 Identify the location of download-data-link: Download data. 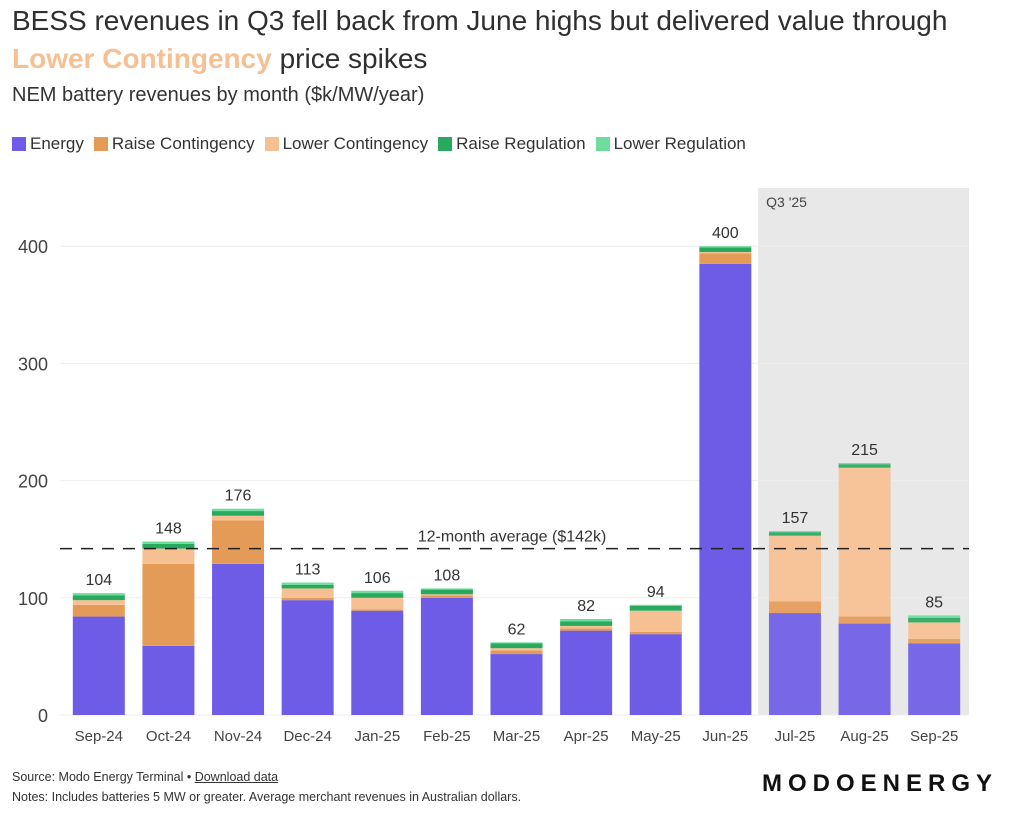
(236, 777).